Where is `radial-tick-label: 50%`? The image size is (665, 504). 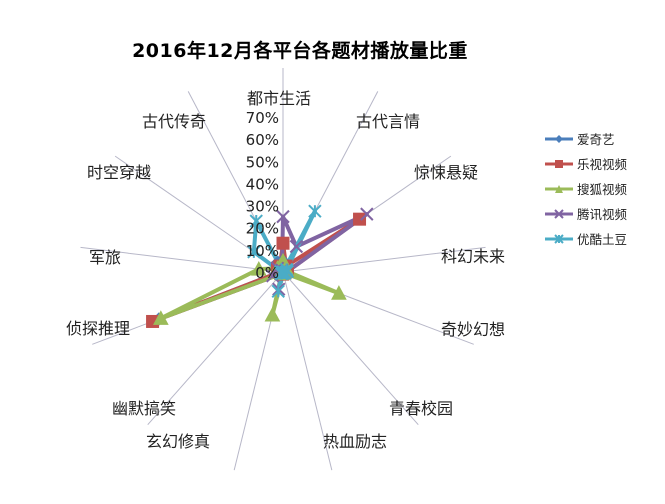
radial-tick-label: 50% is located at coordinates (262, 162).